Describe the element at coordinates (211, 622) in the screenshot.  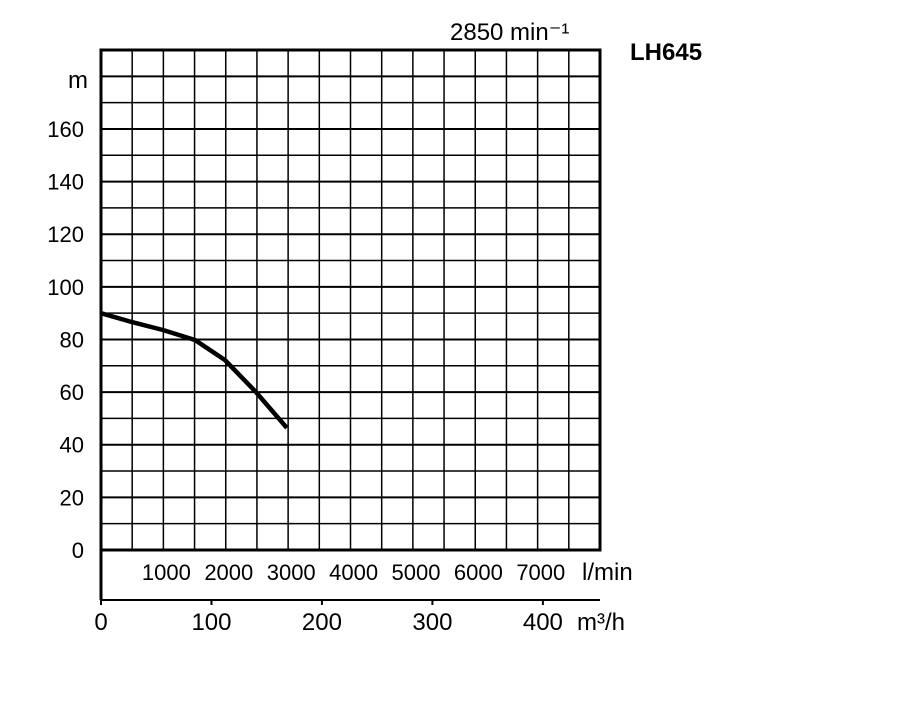
I see `x-tick-label: 100` at that location.